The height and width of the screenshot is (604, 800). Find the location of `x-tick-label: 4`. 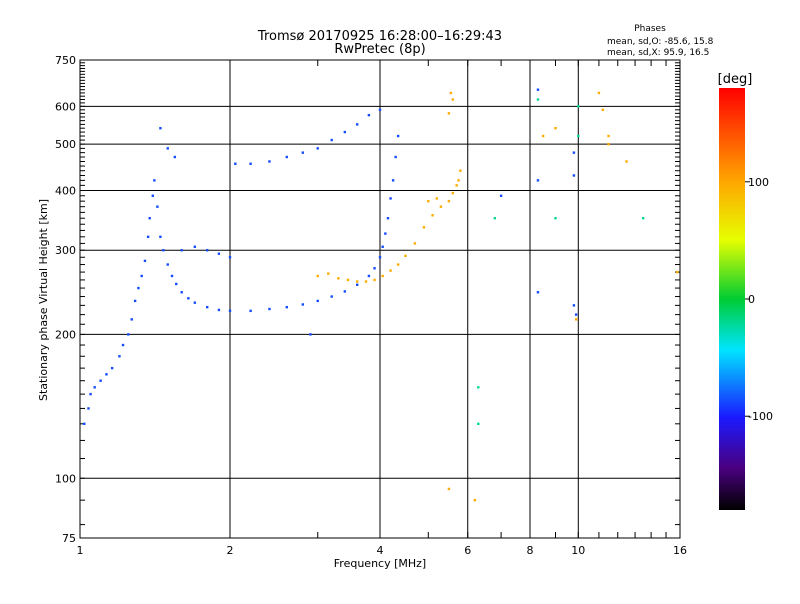

x-tick-label: 4 is located at coordinates (380, 550).